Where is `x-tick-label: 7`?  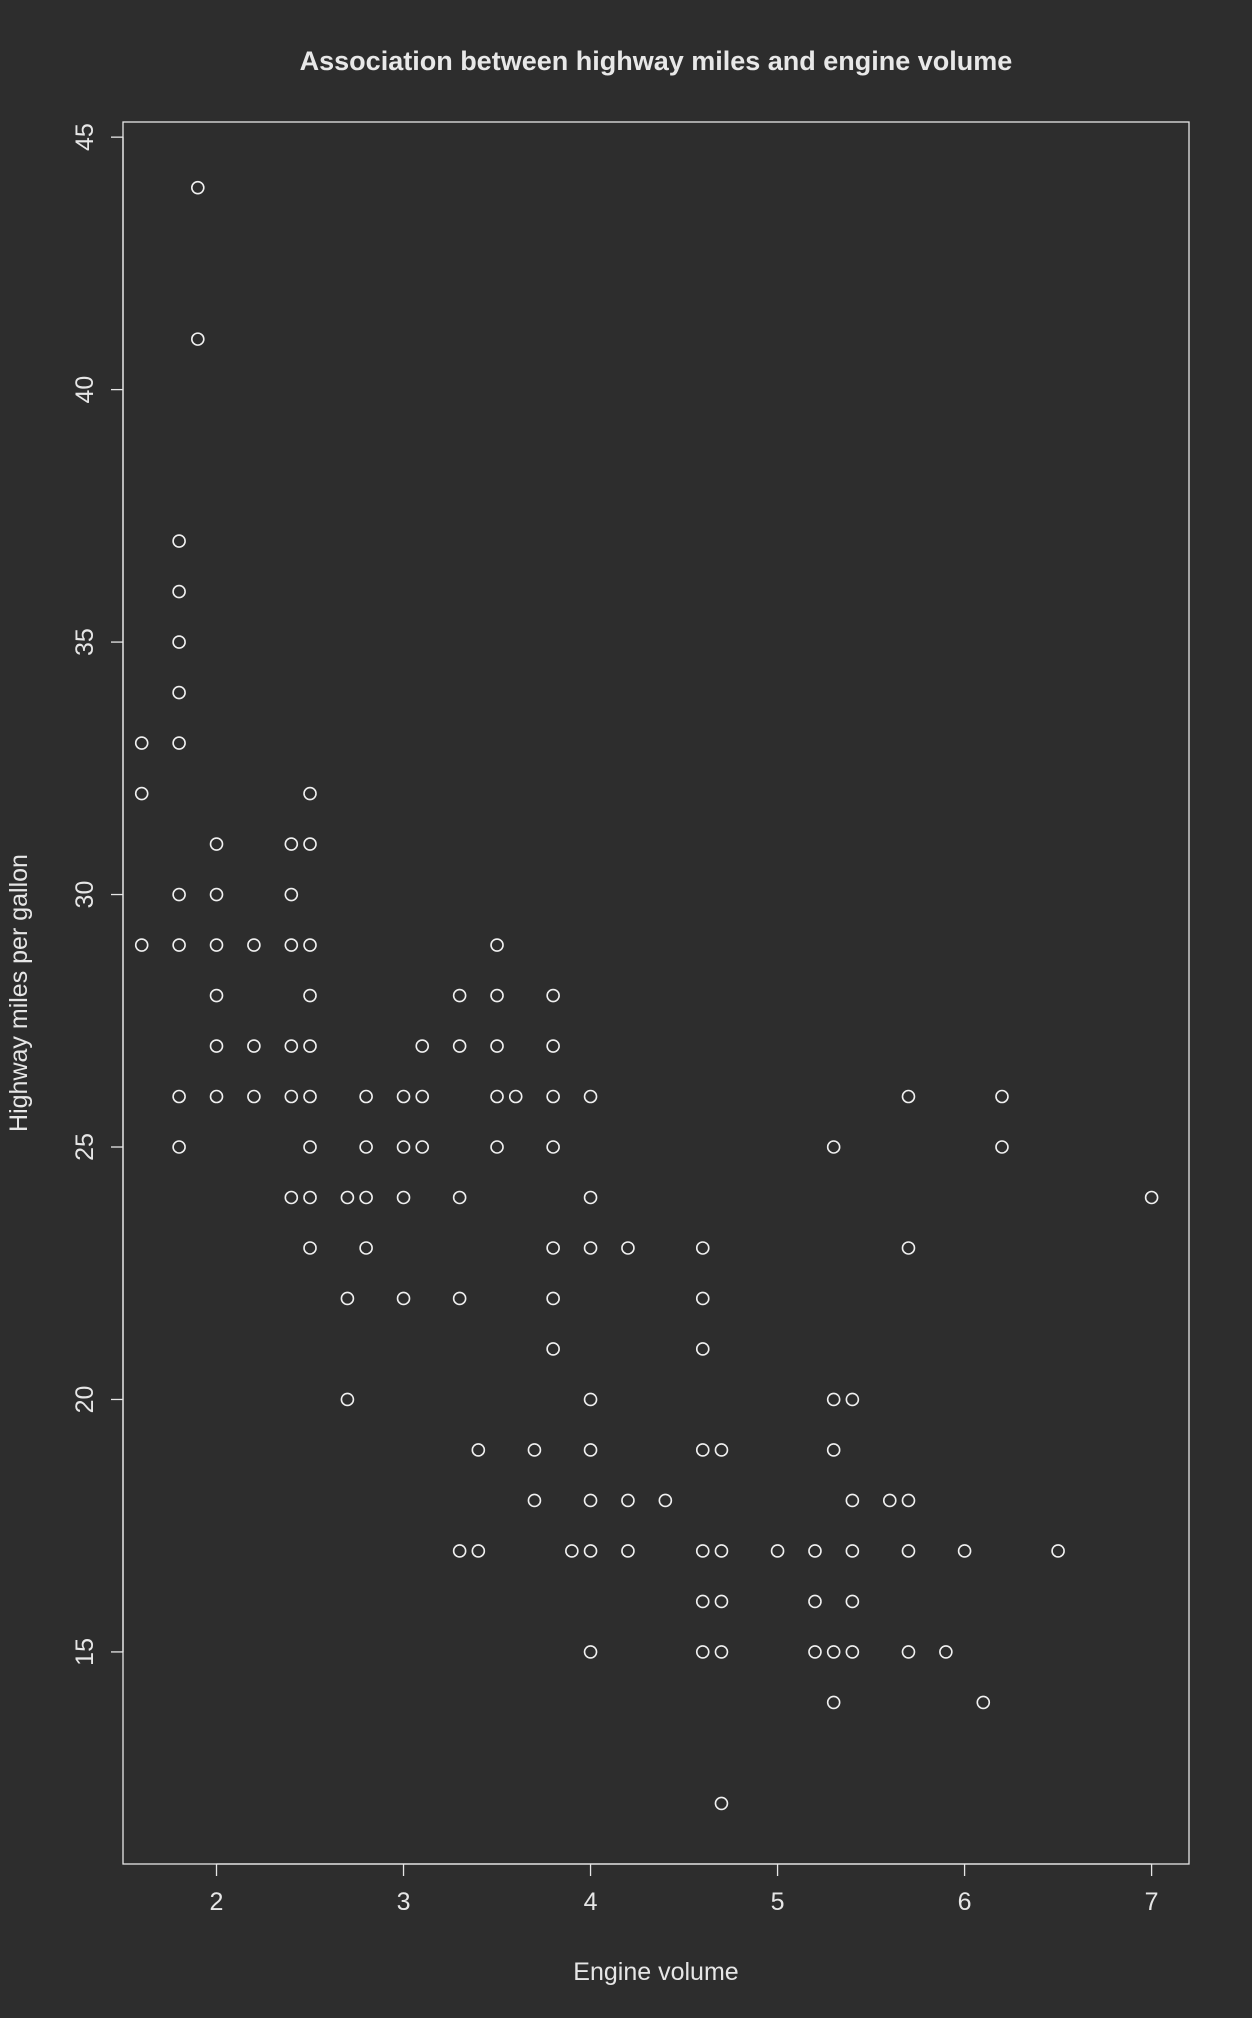
x-tick-label: 7 is located at coordinates (1152, 1902).